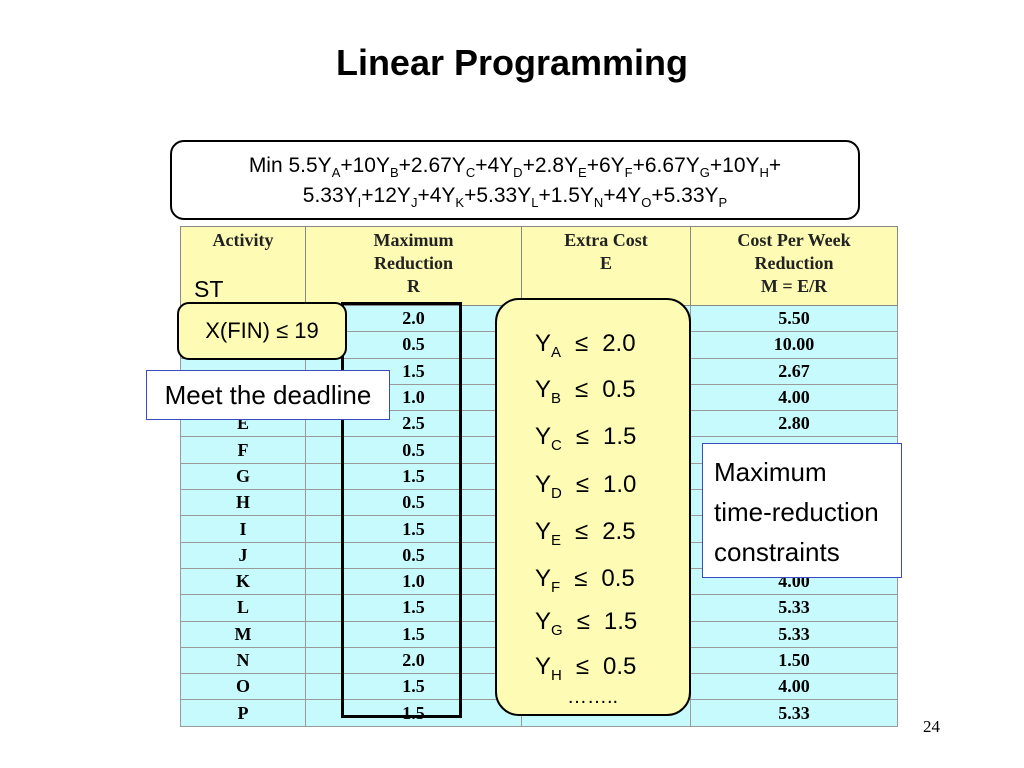 The height and width of the screenshot is (768, 1024). I want to click on table-cell: 10.00, so click(794, 345).